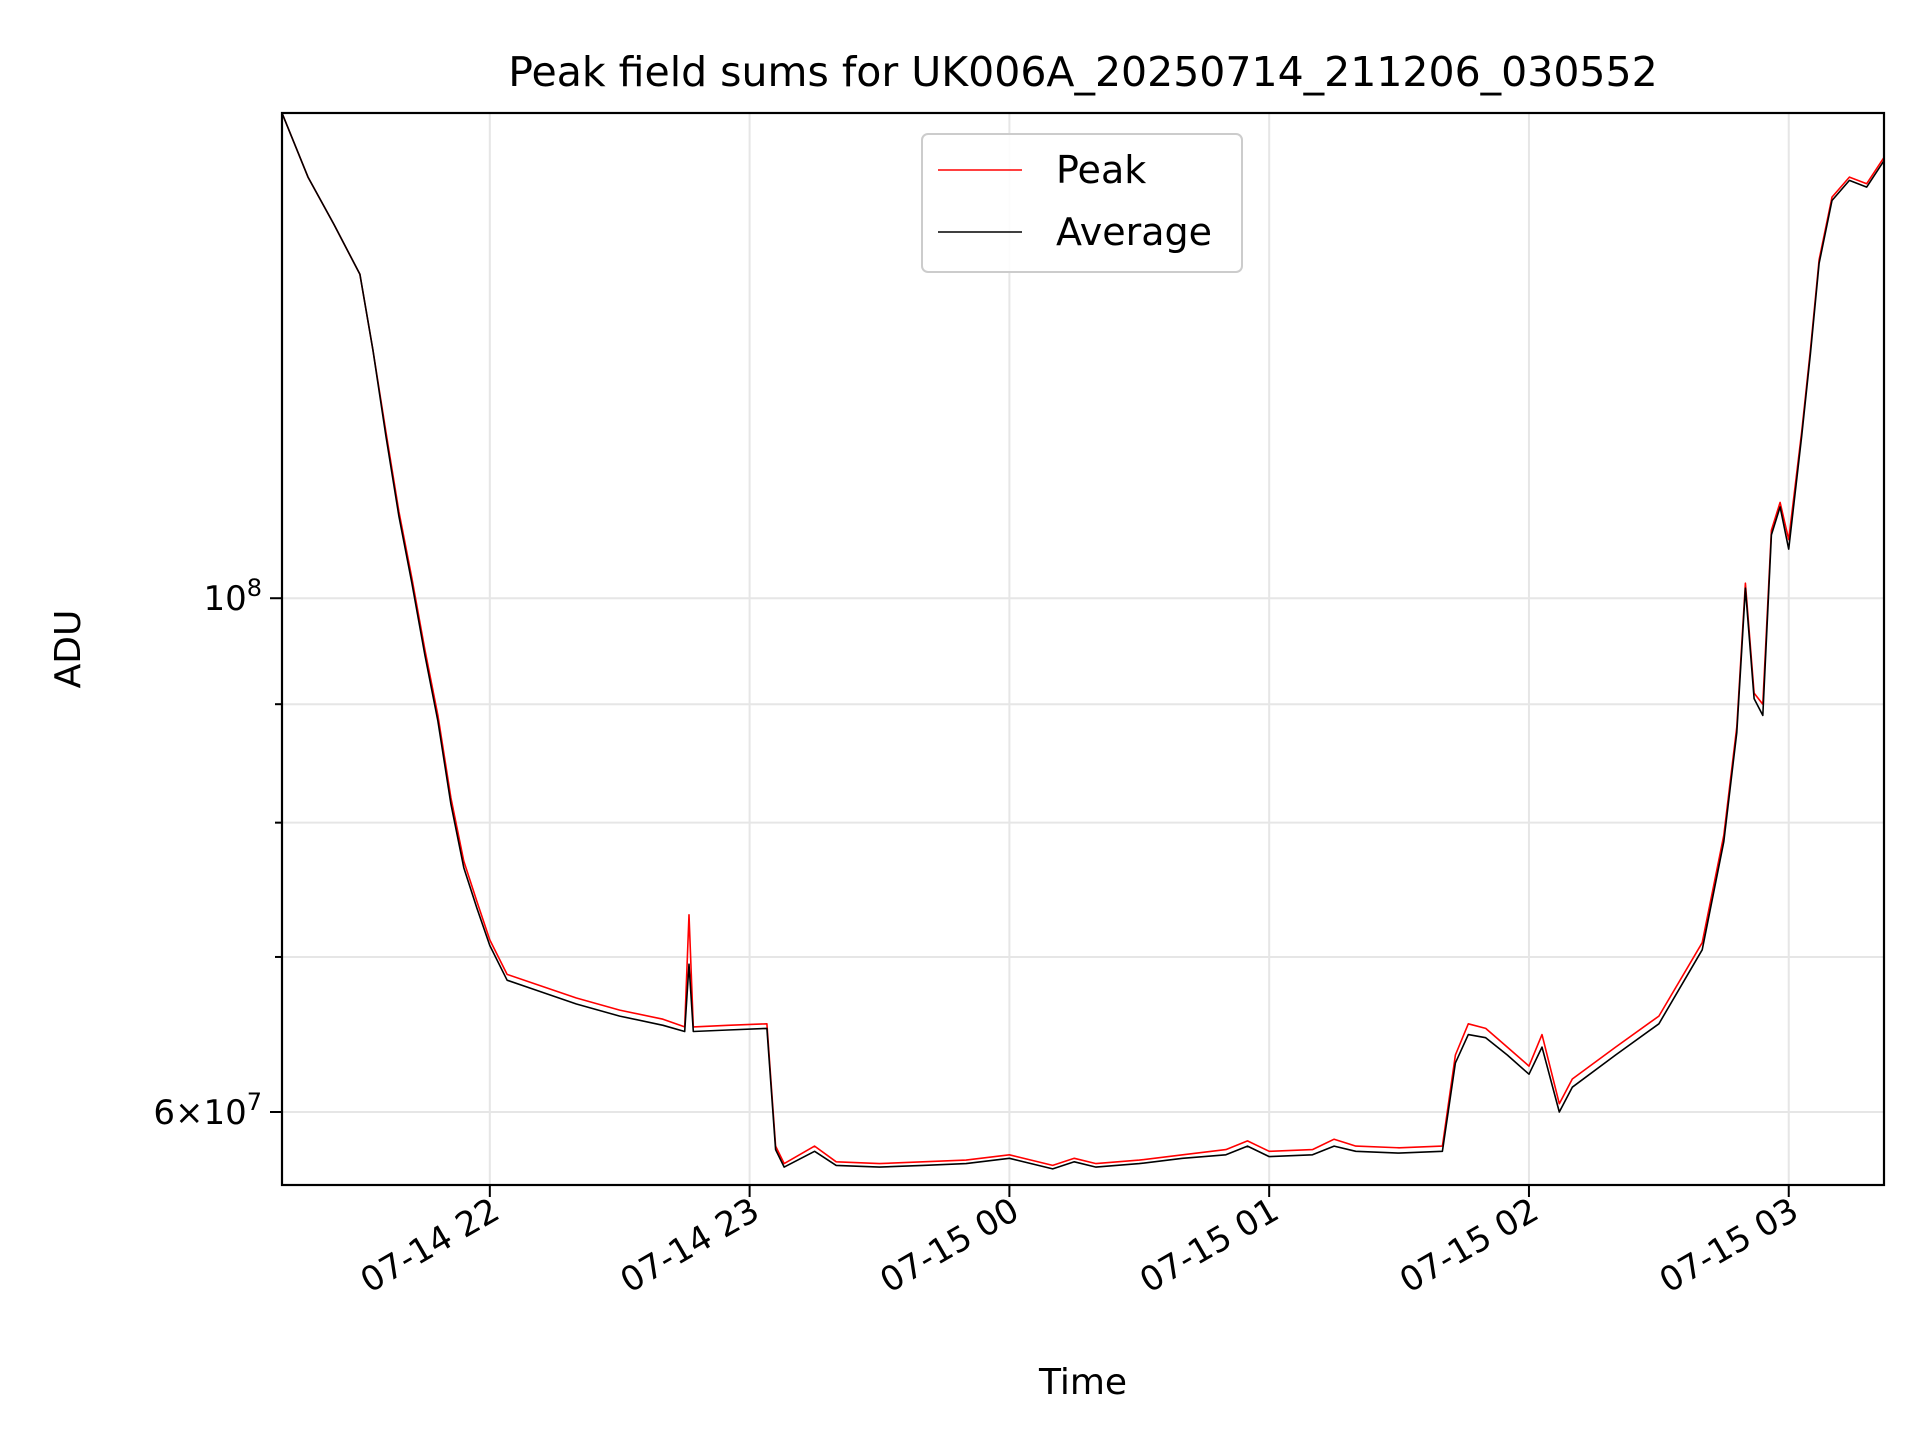 The height and width of the screenshot is (1440, 1920). I want to click on legend-box, so click(1082, 203).